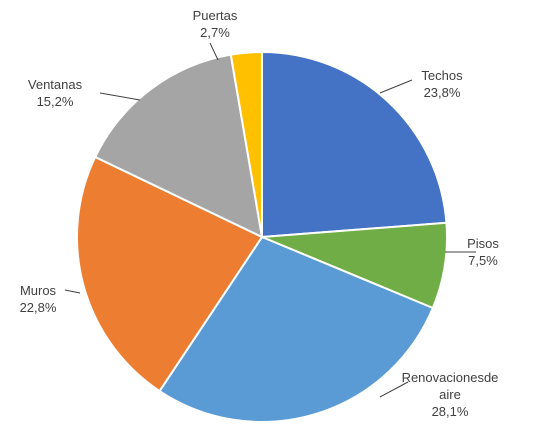  I want to click on data-label-value: 22,8%, so click(38, 307).